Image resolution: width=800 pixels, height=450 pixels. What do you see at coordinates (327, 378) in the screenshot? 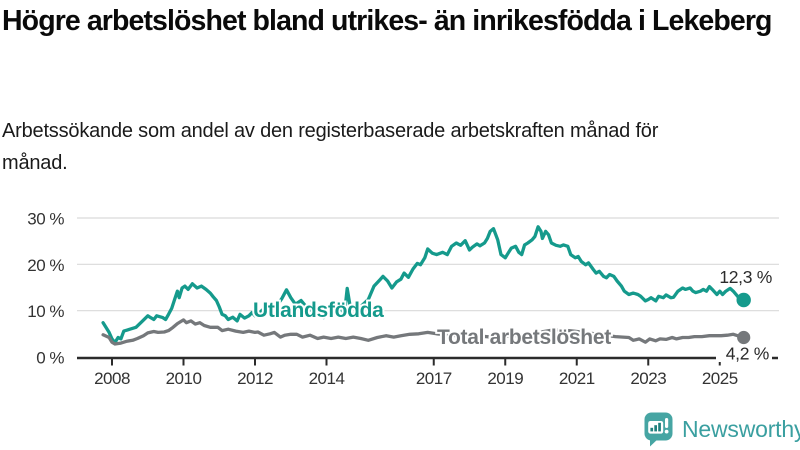
I see `x-axis-label-2014: 2014` at bounding box center [327, 378].